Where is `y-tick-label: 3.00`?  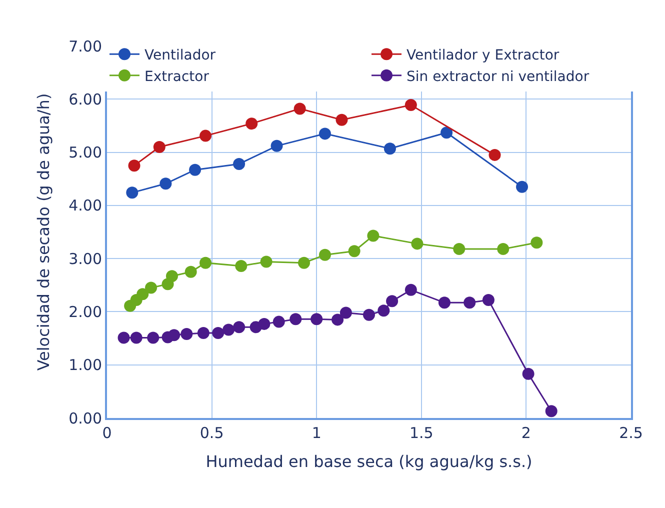 y-tick-label: 3.00 is located at coordinates (85, 259).